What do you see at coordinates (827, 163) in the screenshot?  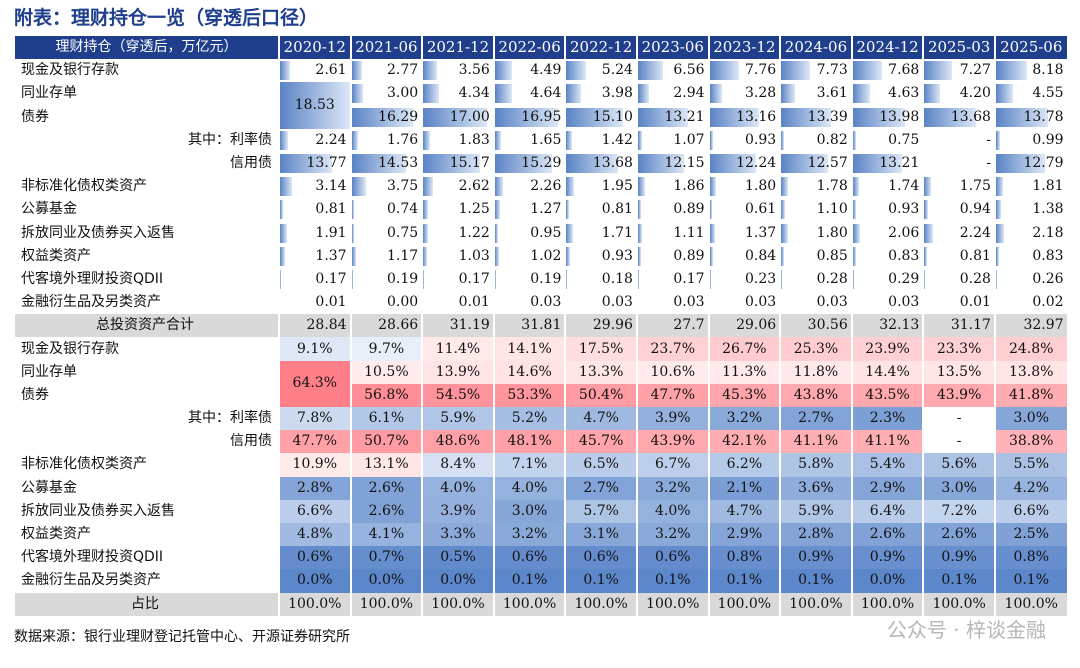 I see `amount-value: 12.57` at bounding box center [827, 163].